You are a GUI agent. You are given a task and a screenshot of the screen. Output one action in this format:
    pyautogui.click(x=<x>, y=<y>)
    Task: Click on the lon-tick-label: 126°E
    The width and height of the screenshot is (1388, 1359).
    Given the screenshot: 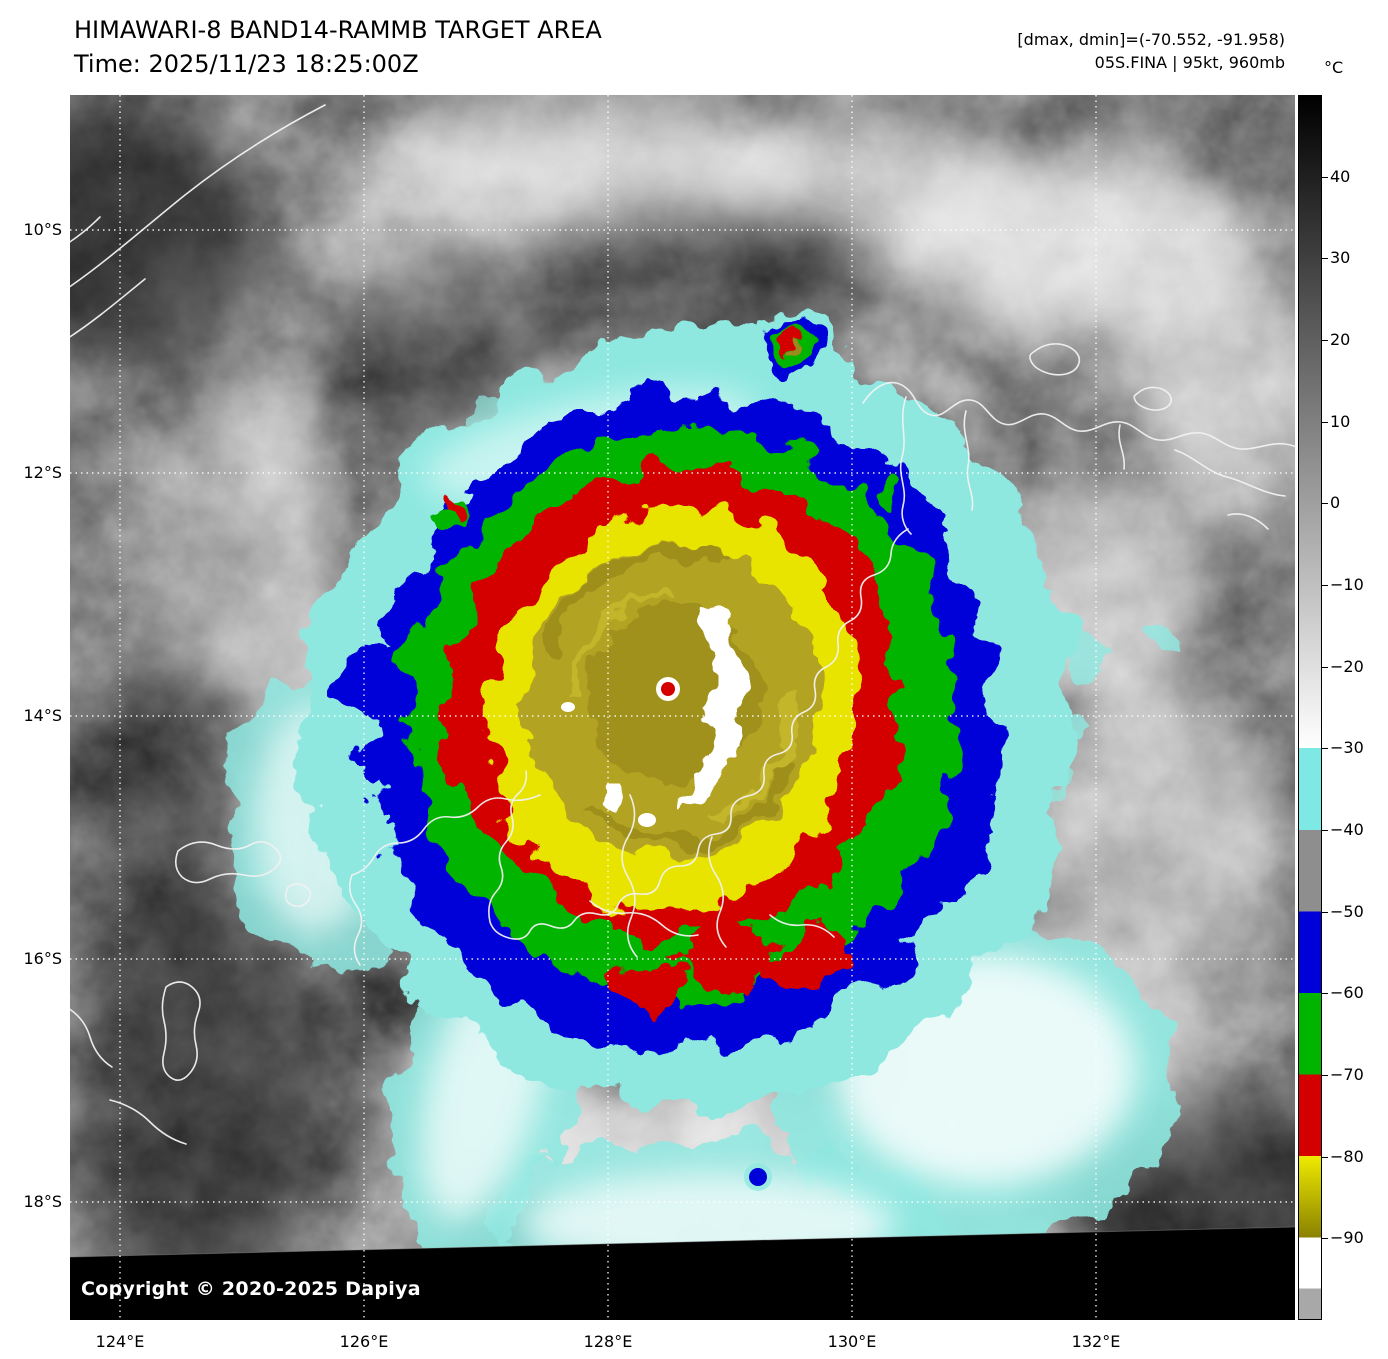 What is the action you would take?
    pyautogui.click(x=364, y=1341)
    